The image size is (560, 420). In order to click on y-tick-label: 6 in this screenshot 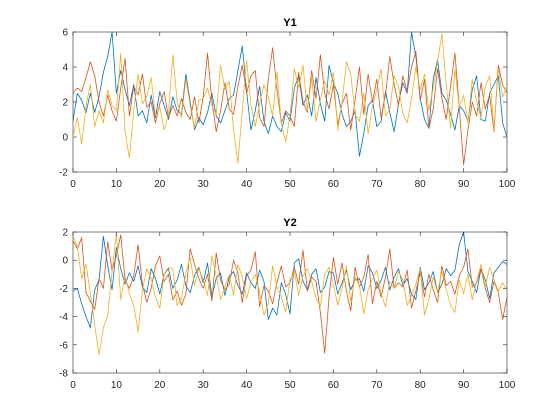, I will do `click(65, 33)`.